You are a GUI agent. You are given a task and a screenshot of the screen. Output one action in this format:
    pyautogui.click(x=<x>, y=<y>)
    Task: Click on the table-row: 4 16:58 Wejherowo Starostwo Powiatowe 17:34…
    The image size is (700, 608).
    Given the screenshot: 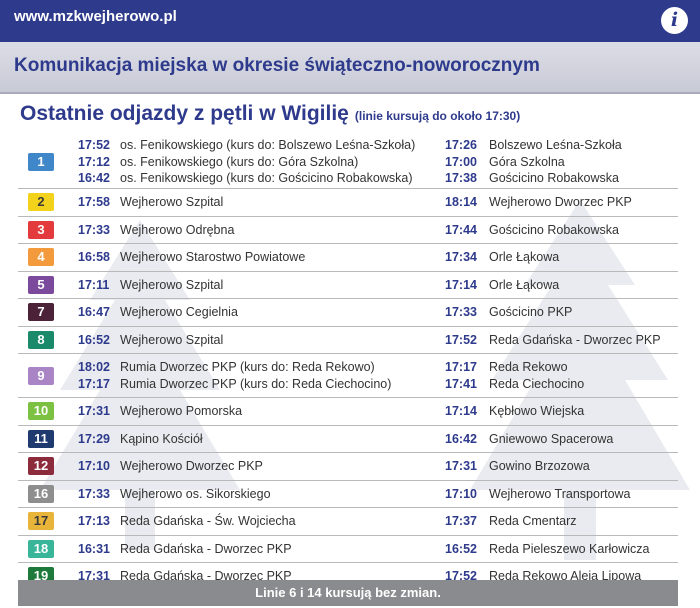 What is the action you would take?
    pyautogui.click(x=348, y=258)
    